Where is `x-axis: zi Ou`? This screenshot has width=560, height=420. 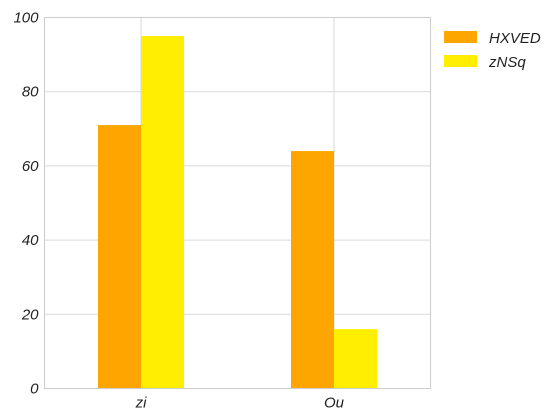
x-axis: zi Ou is located at coordinates (240, 403).